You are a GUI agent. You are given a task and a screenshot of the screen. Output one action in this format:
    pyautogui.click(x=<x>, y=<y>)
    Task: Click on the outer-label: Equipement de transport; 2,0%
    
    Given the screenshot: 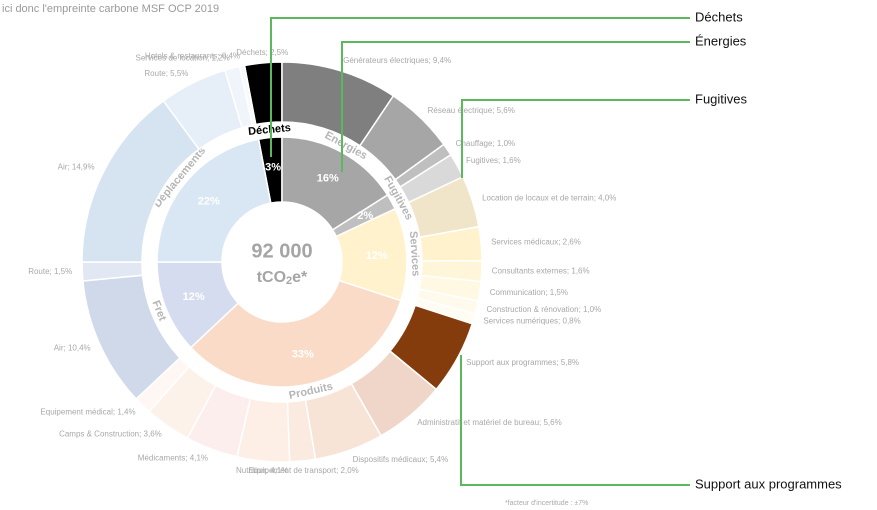 What is the action you would take?
    pyautogui.click(x=304, y=470)
    